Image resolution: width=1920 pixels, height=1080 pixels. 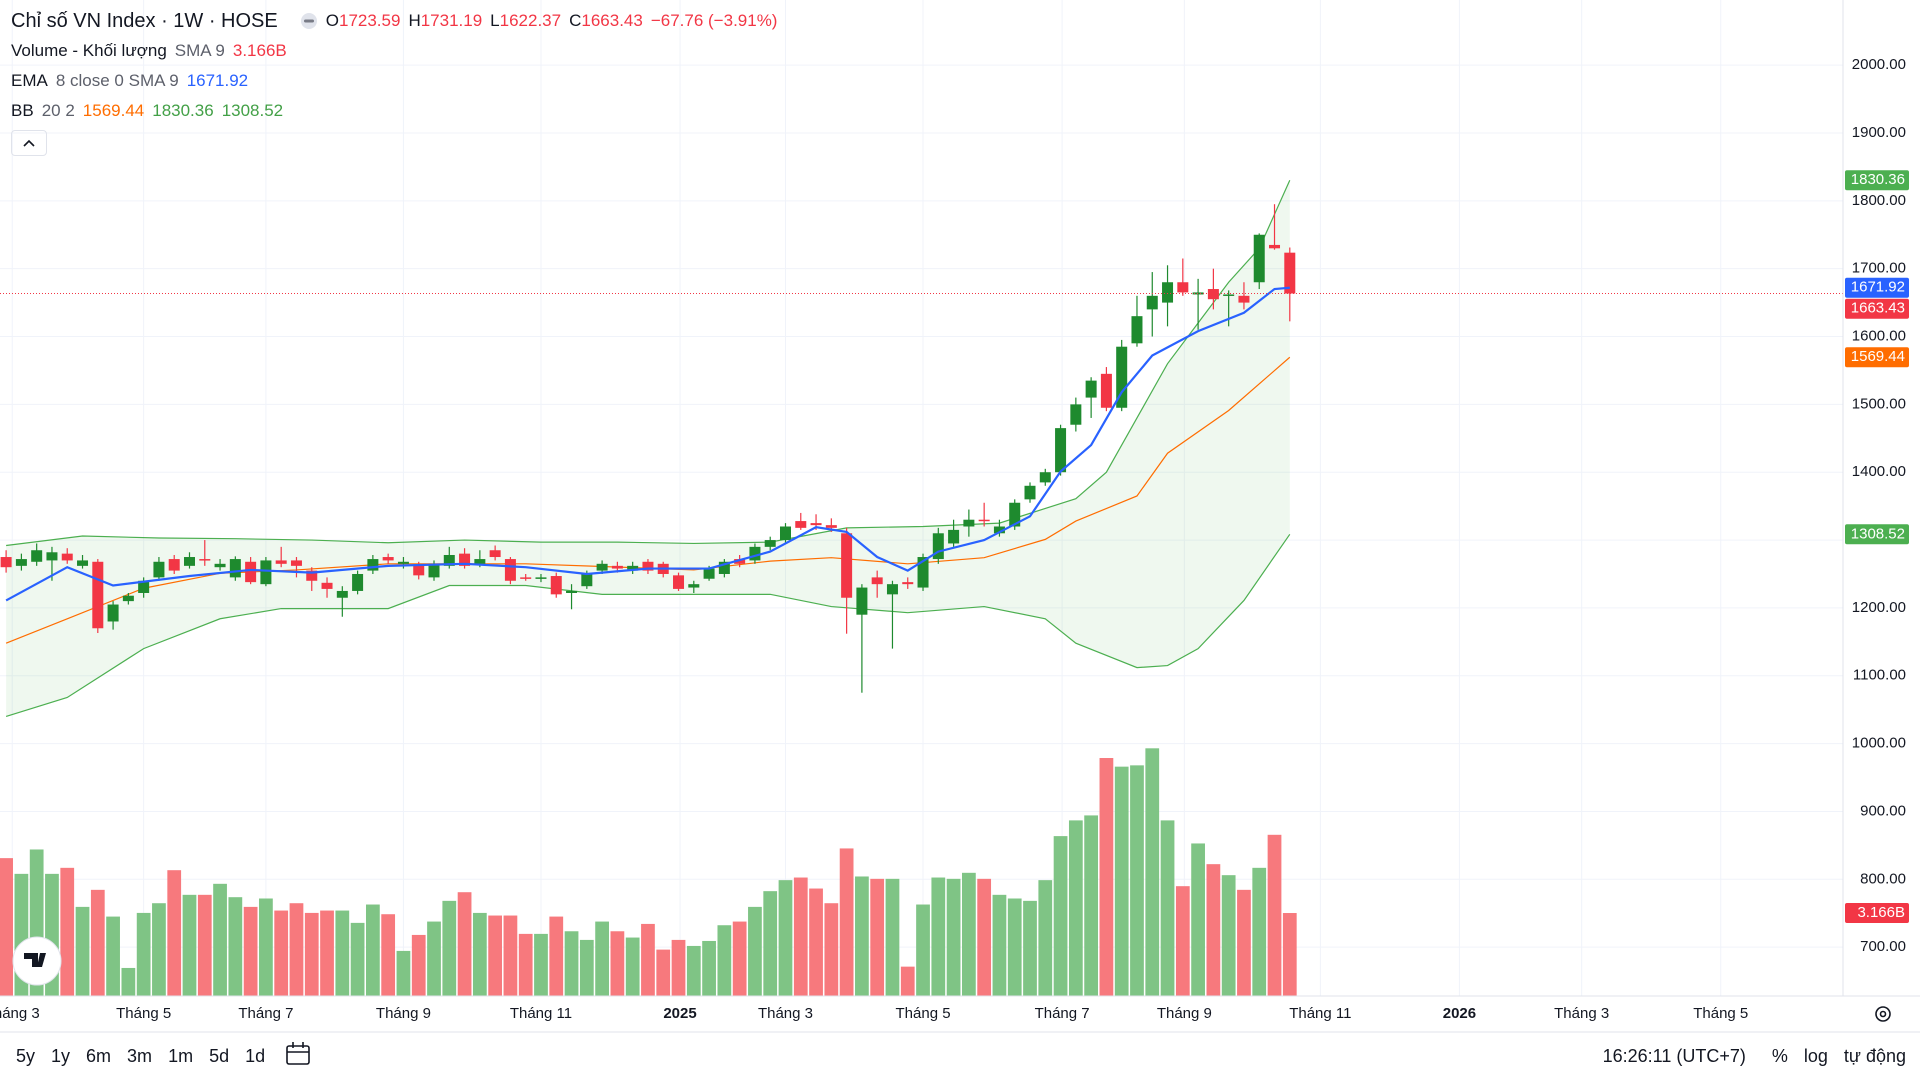 I want to click on collapse-button, so click(x=29, y=143).